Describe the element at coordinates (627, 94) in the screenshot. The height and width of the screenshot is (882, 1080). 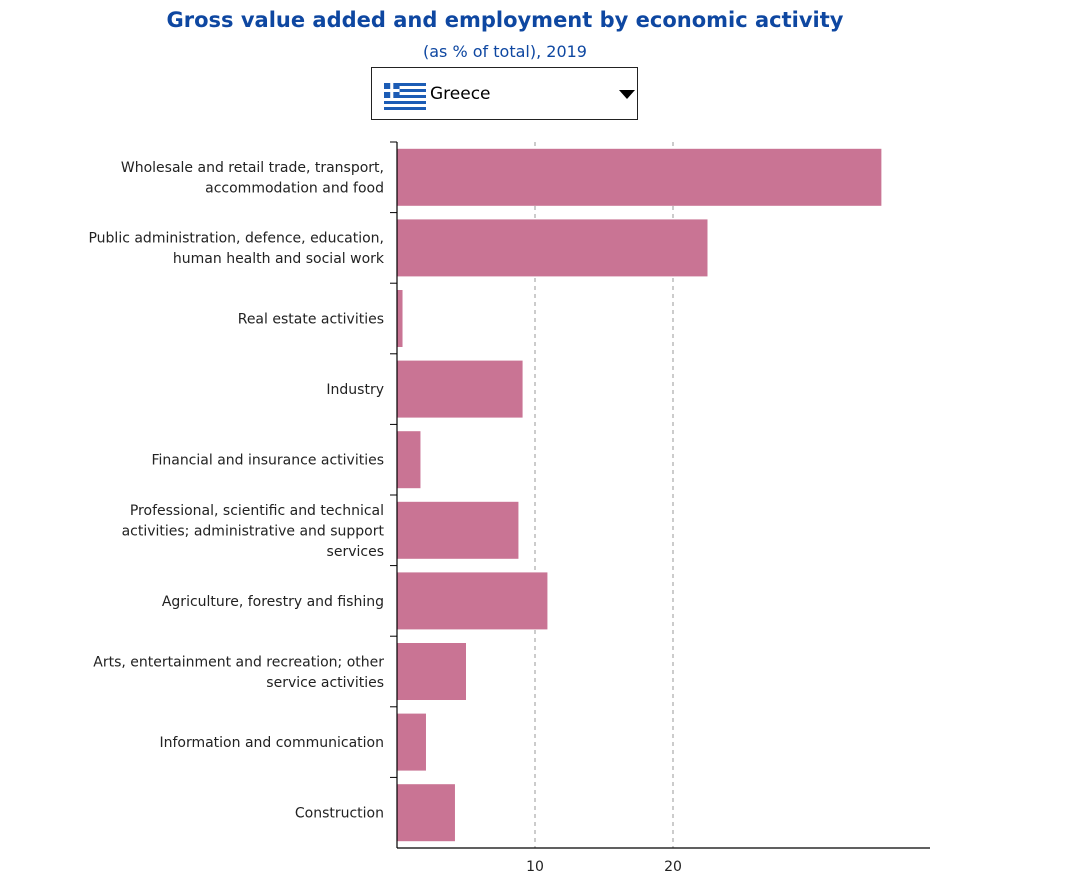
I see `chevron-down-icon` at that location.